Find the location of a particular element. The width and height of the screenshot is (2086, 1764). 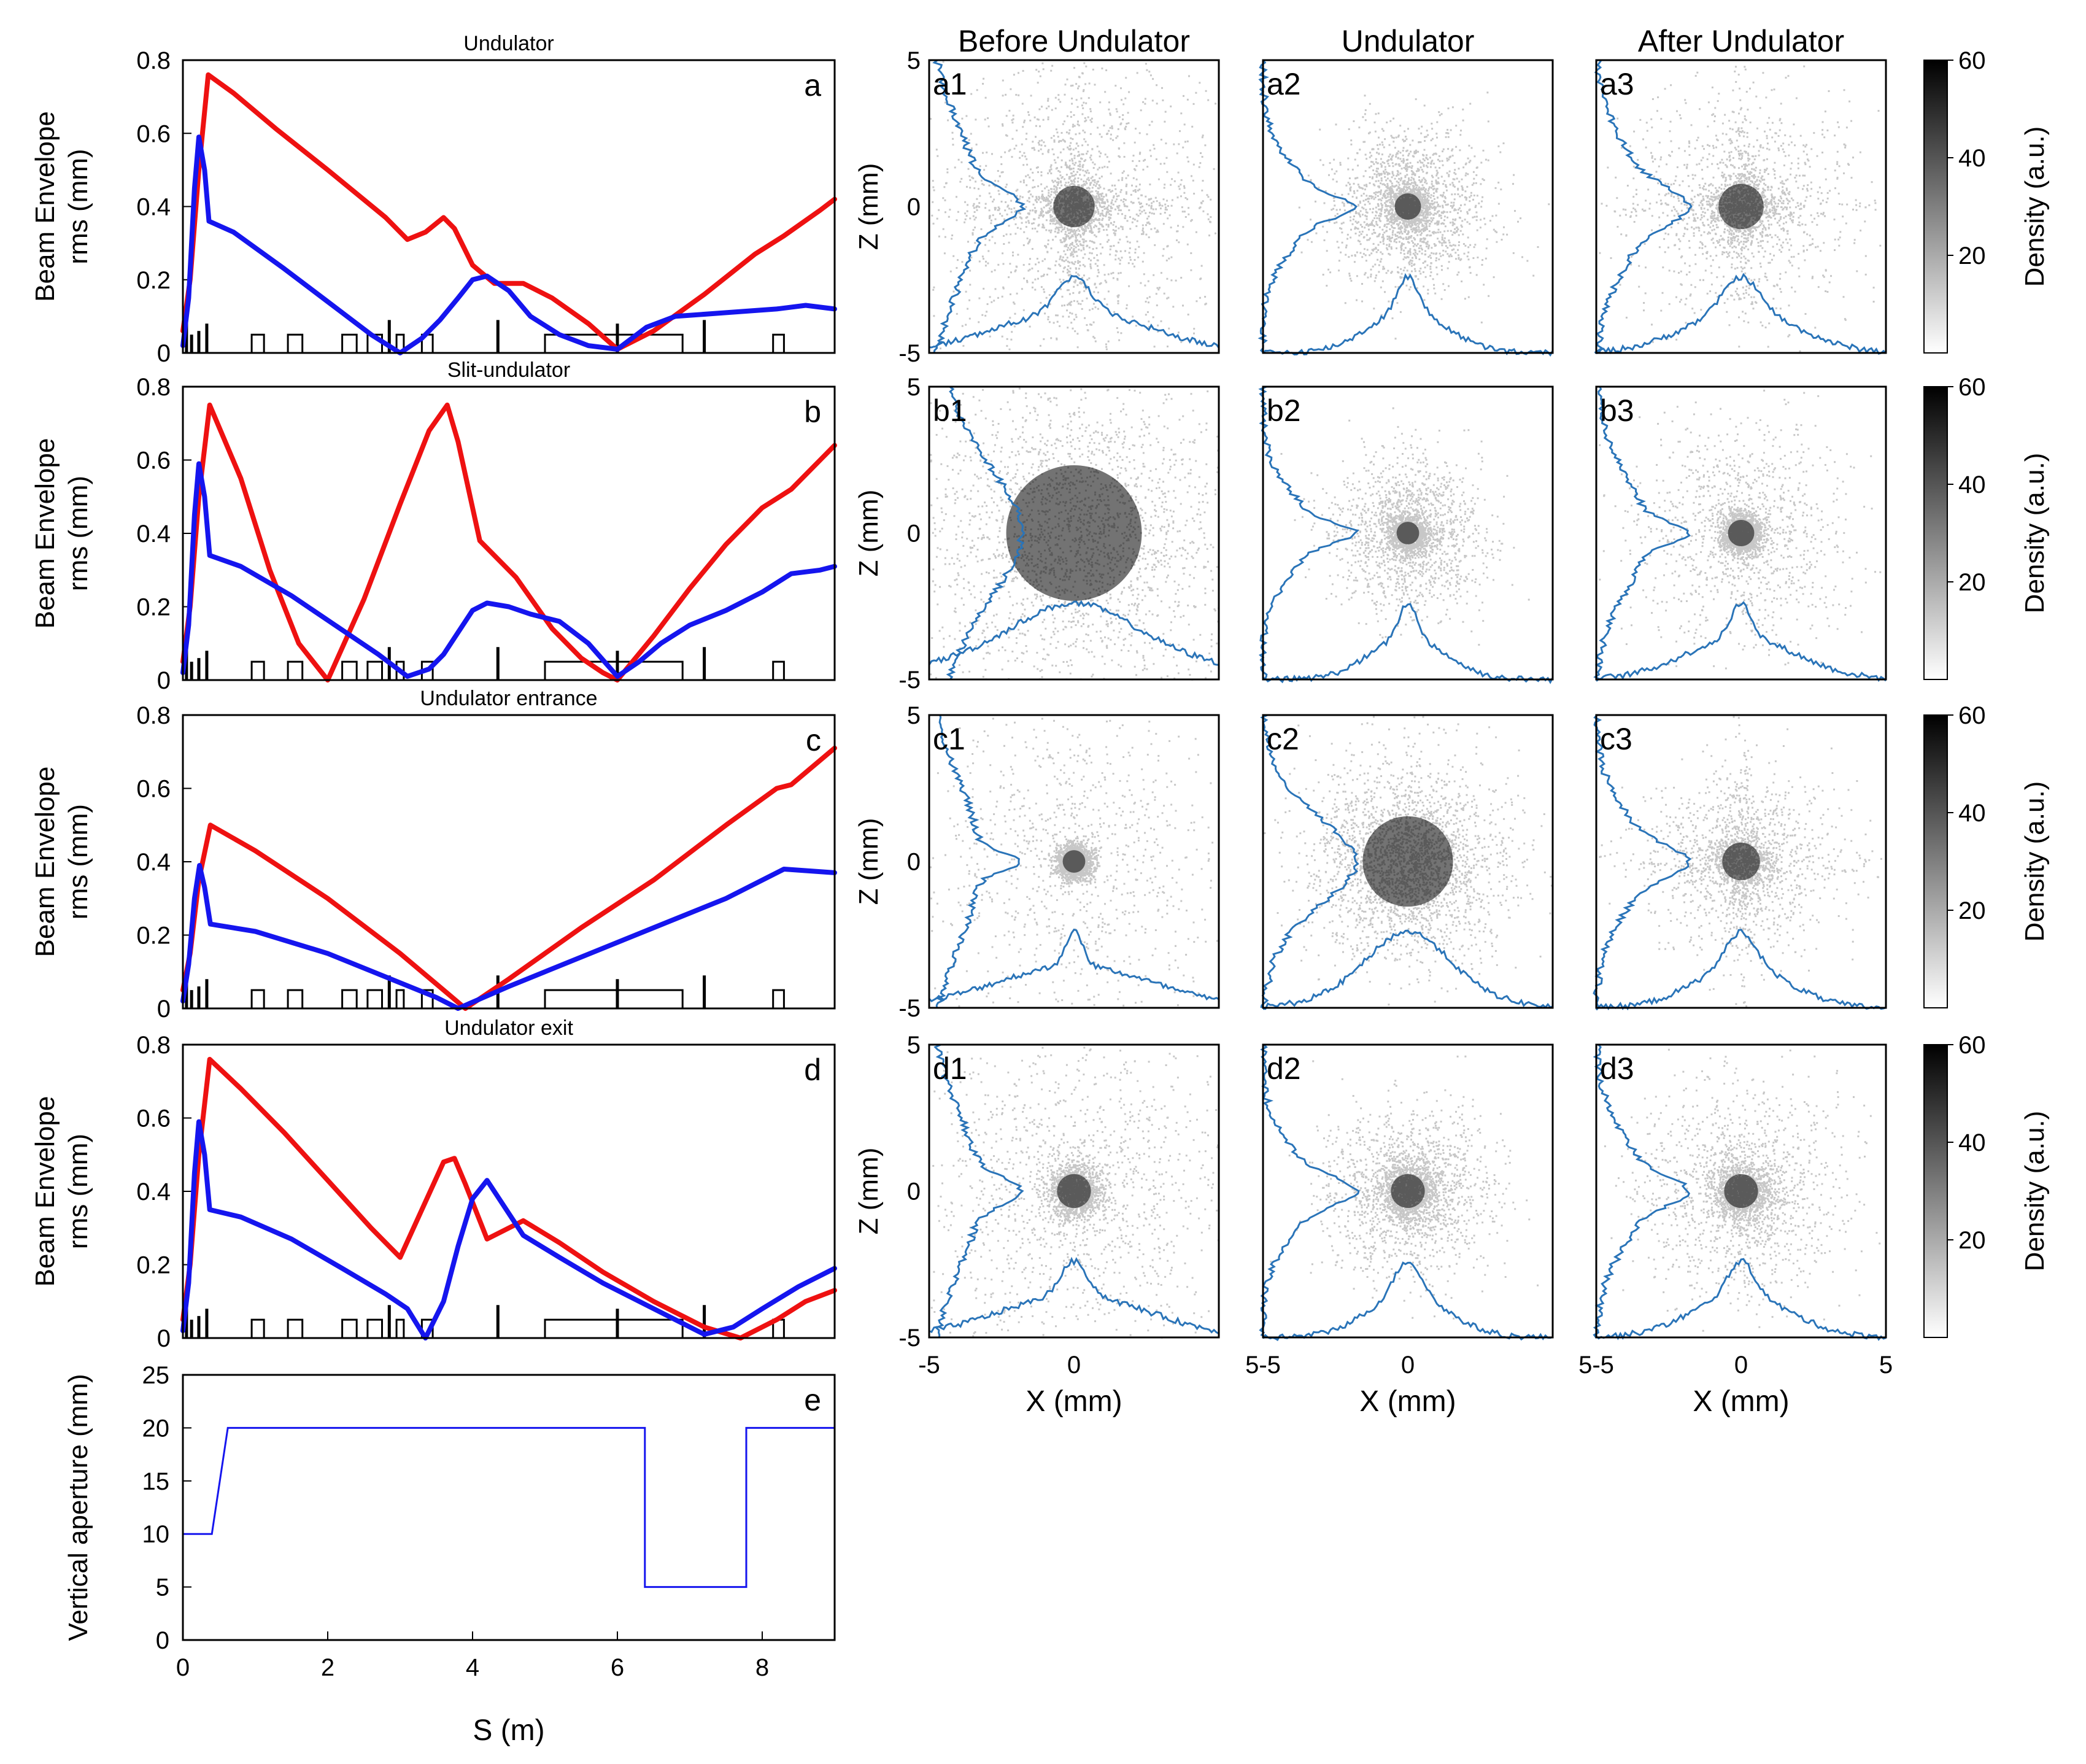

panel-letter: c1 is located at coordinates (949, 739).